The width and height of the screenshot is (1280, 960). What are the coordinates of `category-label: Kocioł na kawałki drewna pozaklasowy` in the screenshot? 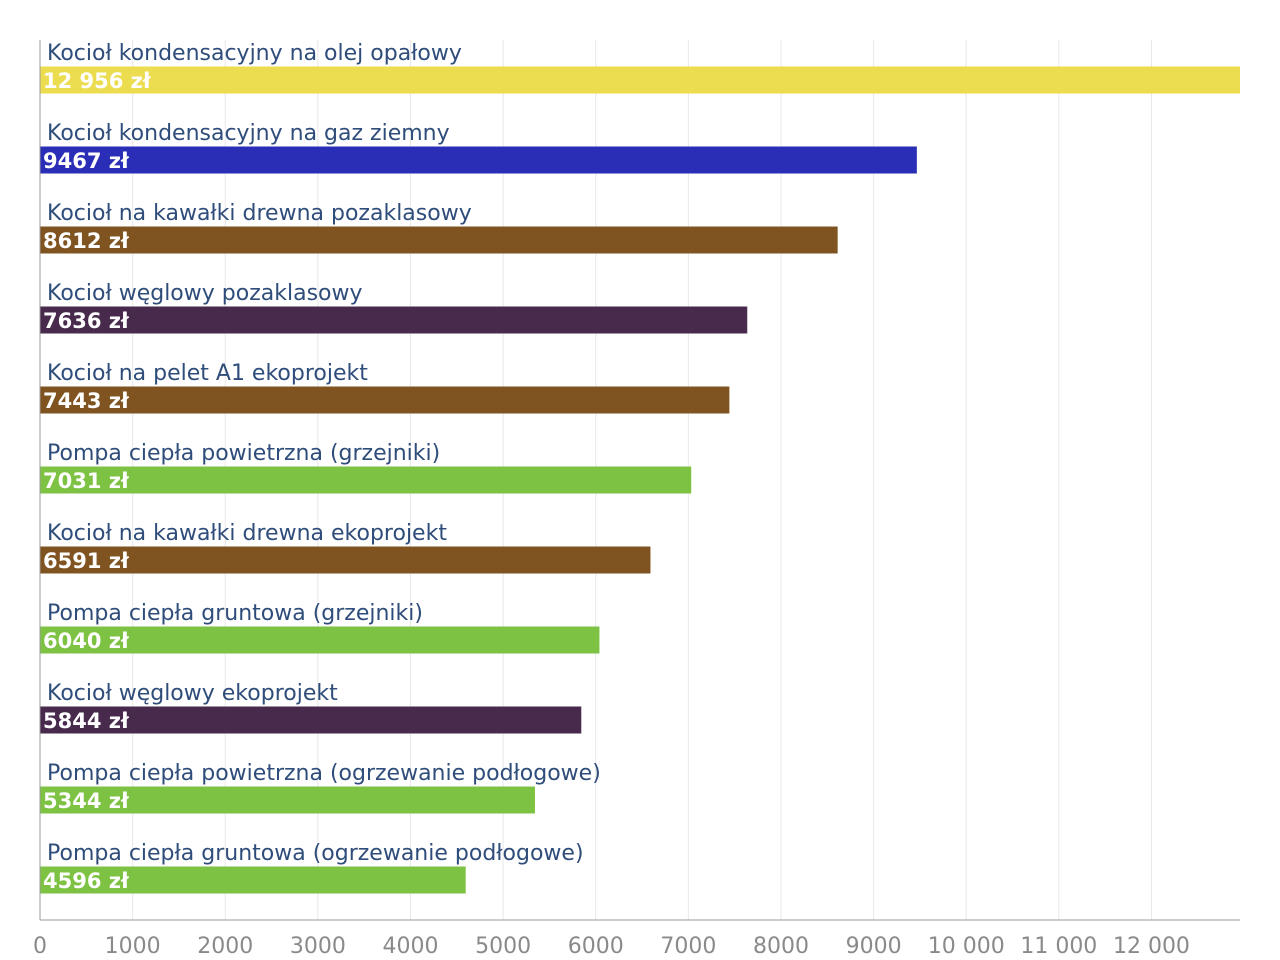 It's located at (259, 213).